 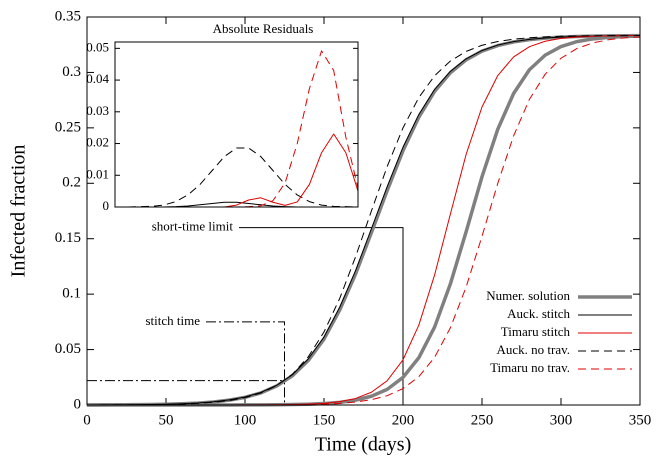 I want to click on legend-label: Auck. no trav., so click(x=533, y=349).